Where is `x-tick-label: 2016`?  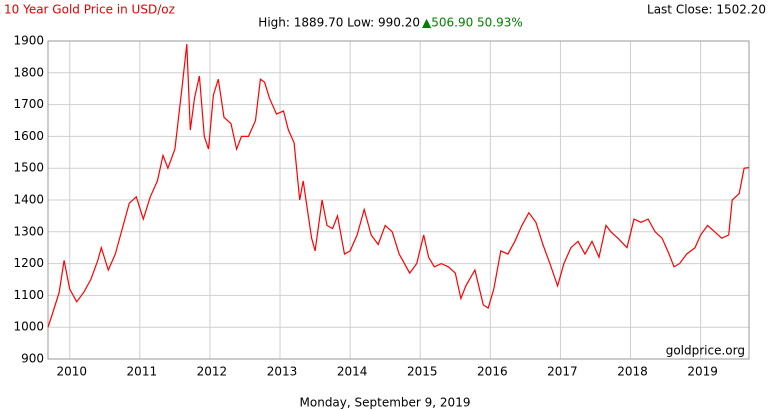
x-tick-label: 2016 is located at coordinates (492, 372).